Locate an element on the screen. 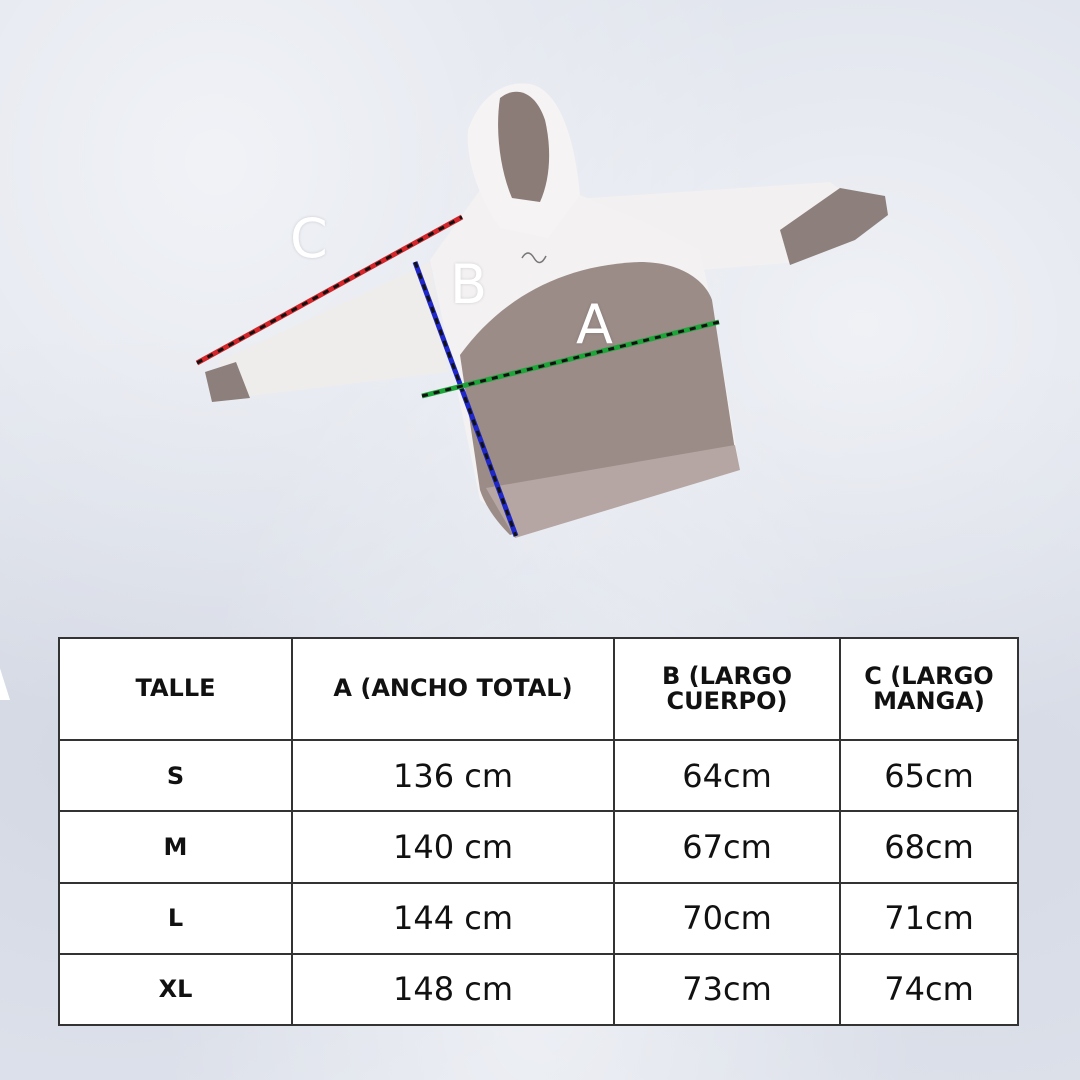 This screenshot has height=1080, width=1080. header-c: C (LARGO MANGA) is located at coordinates (929, 689).